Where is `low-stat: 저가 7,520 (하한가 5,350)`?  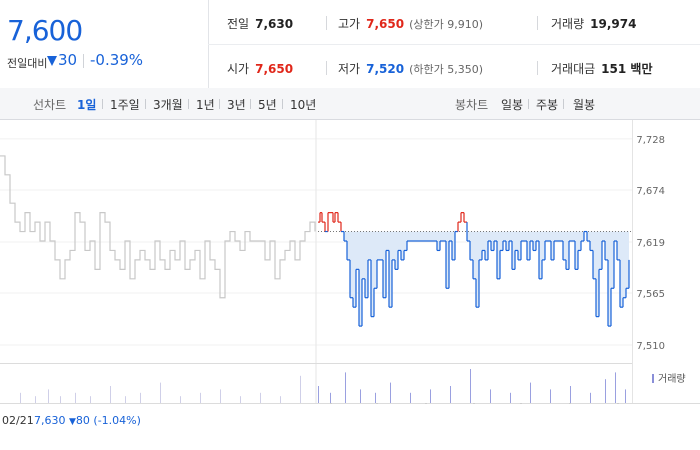
low-stat: 저가 7,520 (하한가 5,350) is located at coordinates (410, 69).